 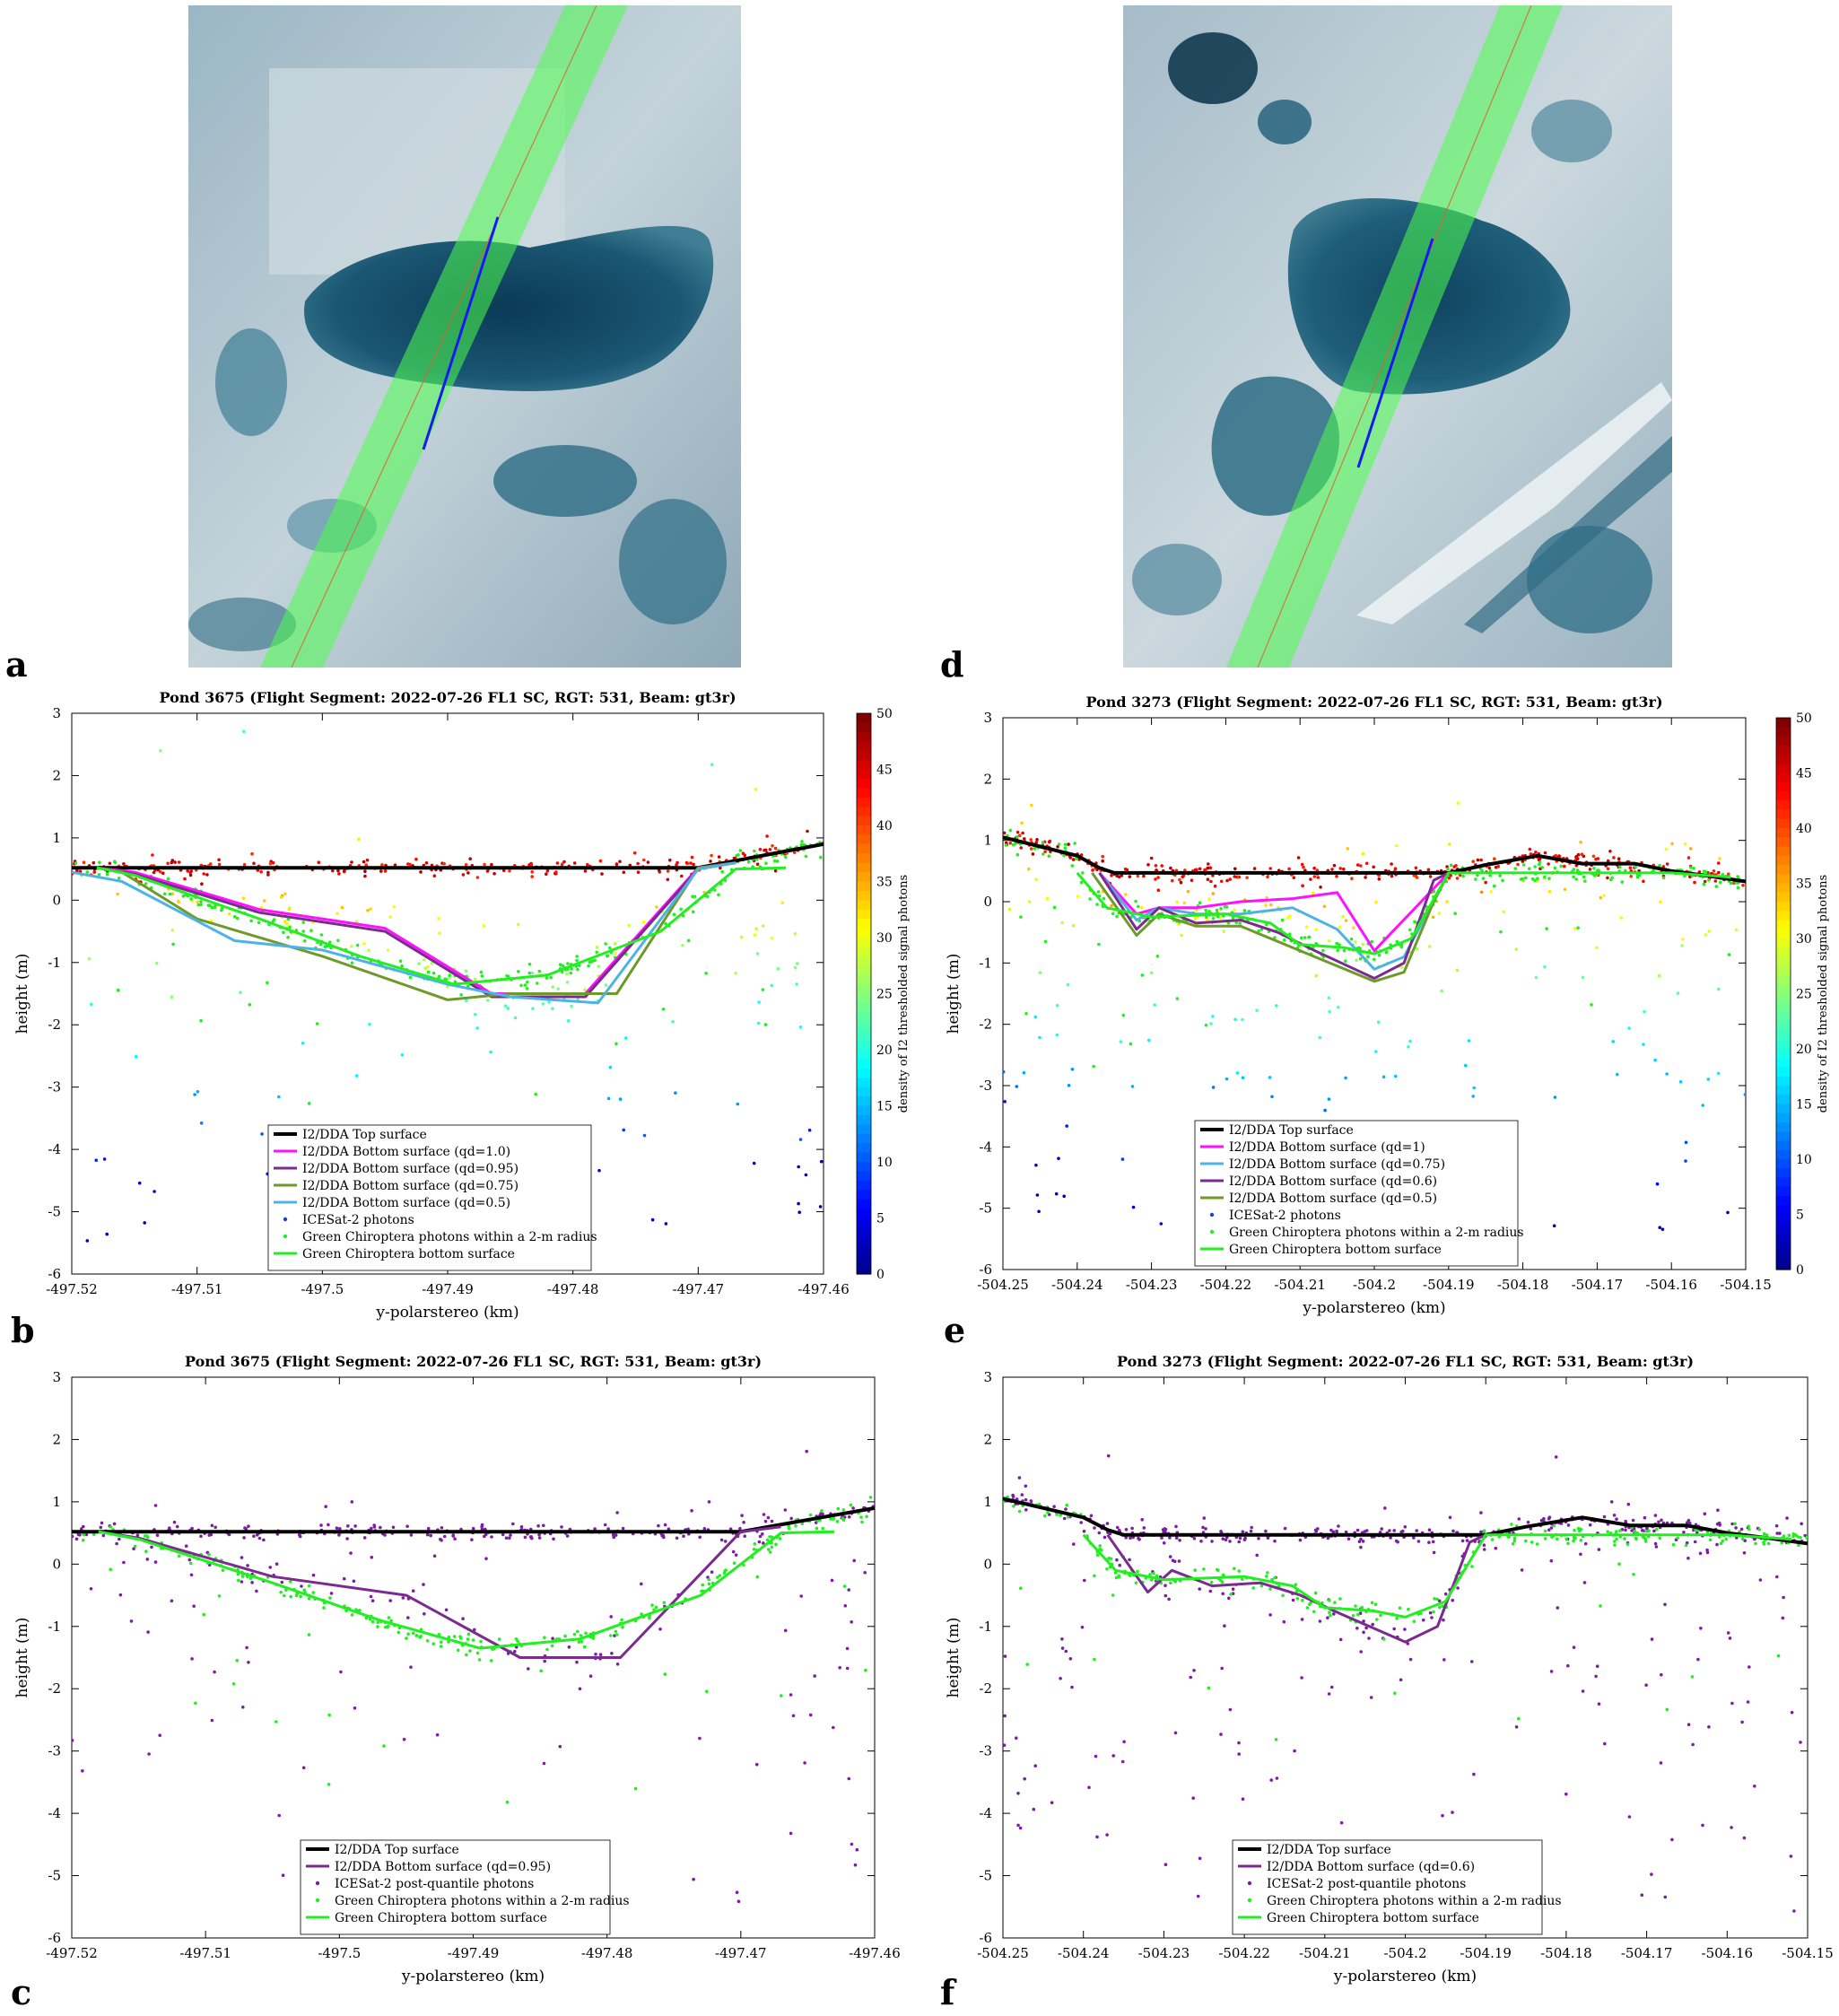 What do you see at coordinates (464, 336) in the screenshot?
I see `satellite-image-a-drawing` at bounding box center [464, 336].